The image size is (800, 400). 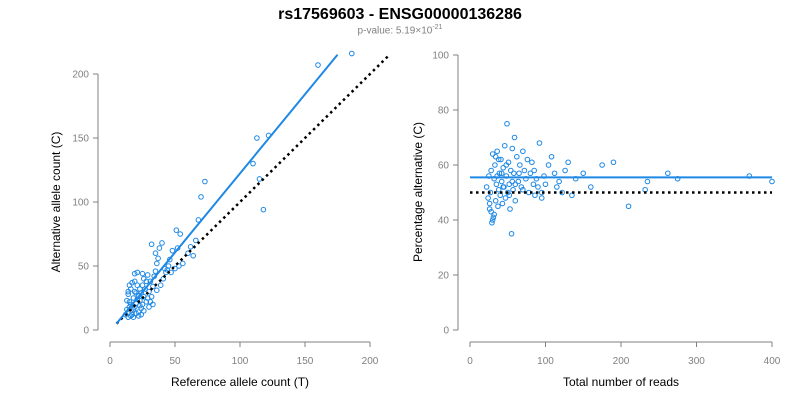 What do you see at coordinates (86, 331) in the screenshot?
I see `plot1-y-tick-label: 0` at bounding box center [86, 331].